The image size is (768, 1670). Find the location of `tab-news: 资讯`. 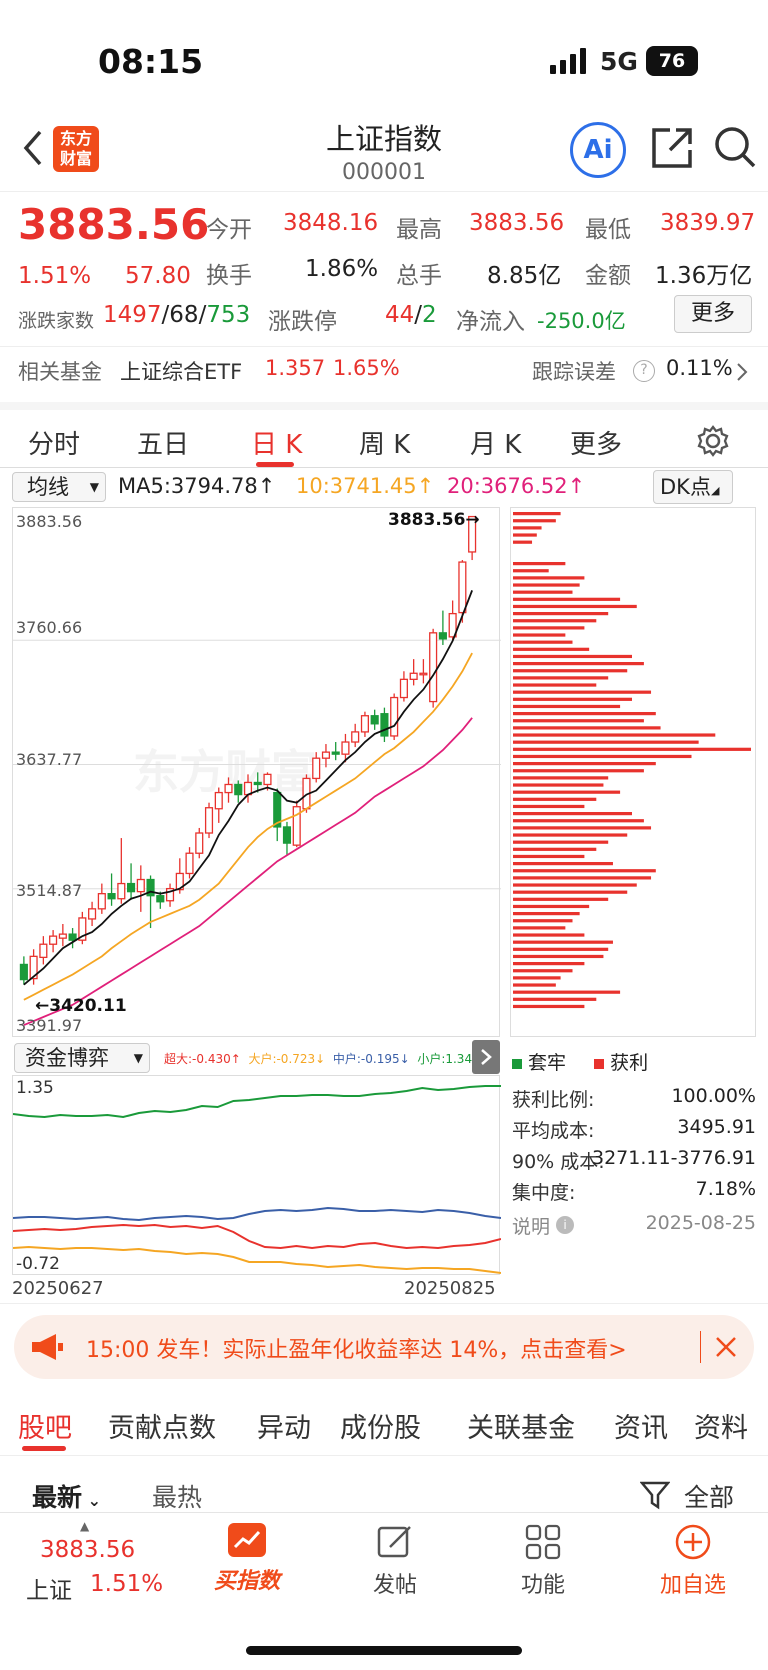

tab-news: 资讯 is located at coordinates (641, 1428).